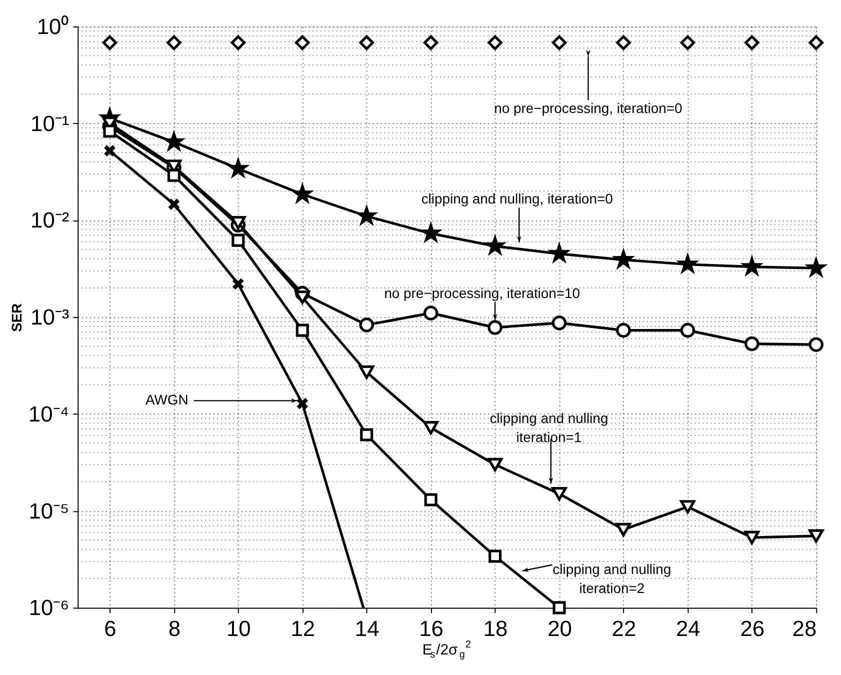 The height and width of the screenshot is (675, 841). Describe the element at coordinates (367, 629) in the screenshot. I see `x-tick-label: 14` at that location.